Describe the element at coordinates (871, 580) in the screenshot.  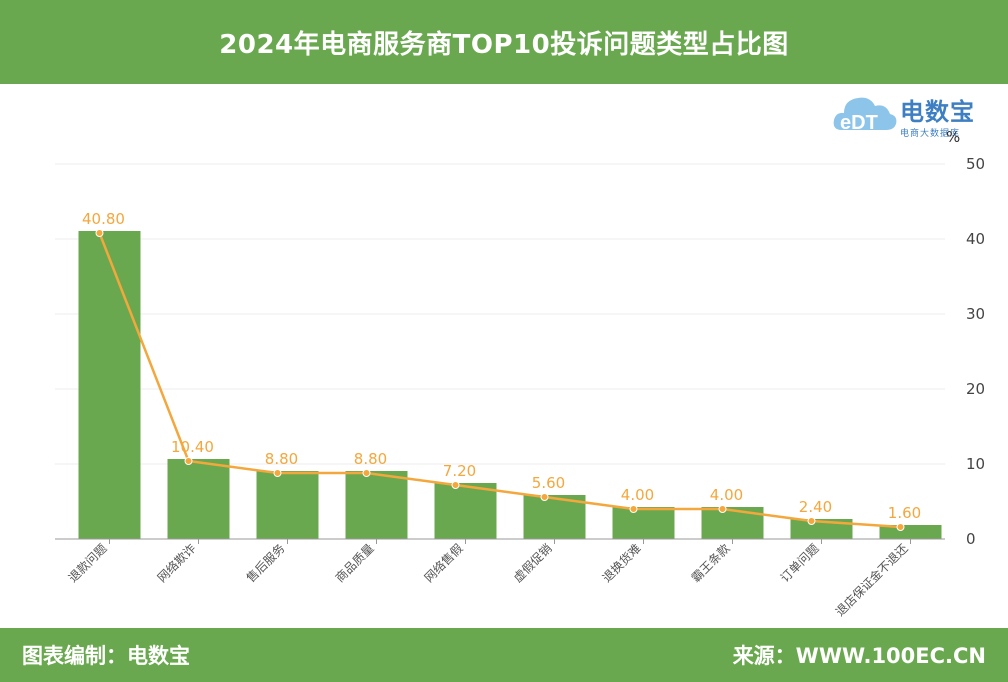
I see `x-tick-label: 退店保证金不退还` at that location.